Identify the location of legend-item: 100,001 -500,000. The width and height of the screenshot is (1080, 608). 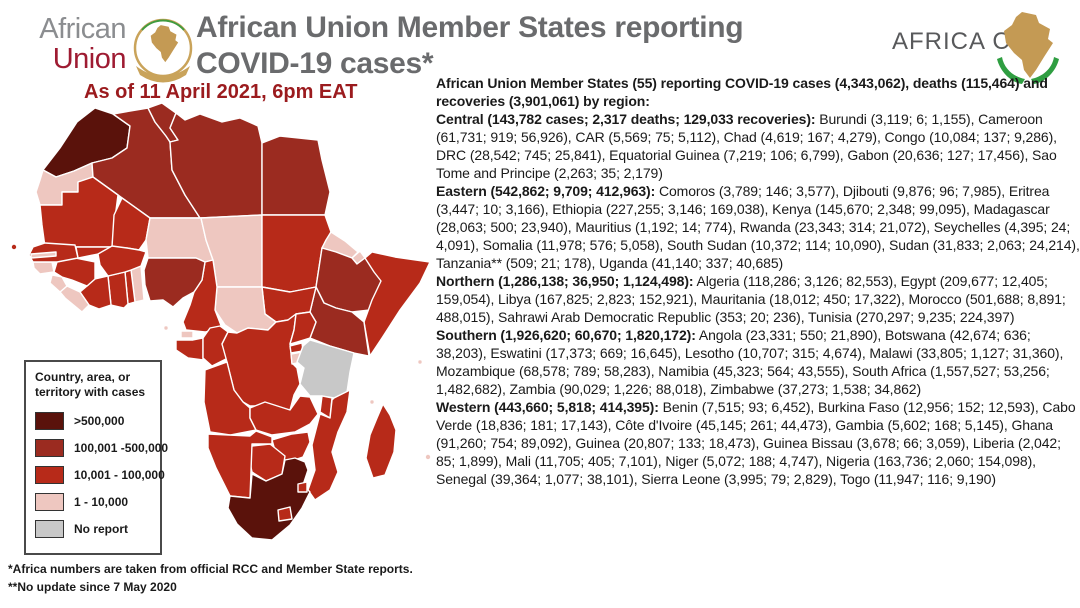
(101, 448).